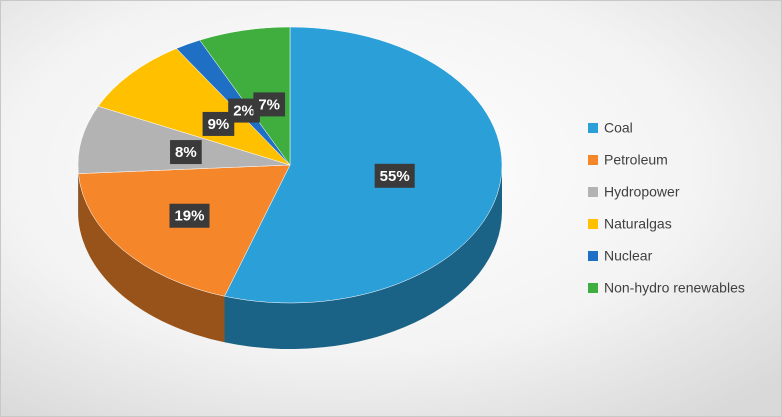 Image resolution: width=782 pixels, height=417 pixels. I want to click on data-label: 7%, so click(269, 104).